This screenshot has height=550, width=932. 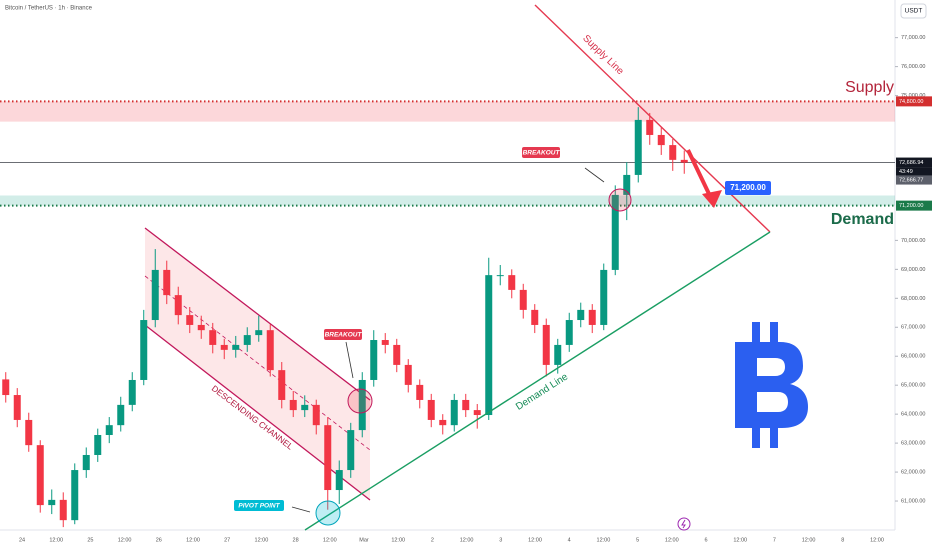 What do you see at coordinates (90, 540) in the screenshot?
I see `x-tick-label: 25` at bounding box center [90, 540].